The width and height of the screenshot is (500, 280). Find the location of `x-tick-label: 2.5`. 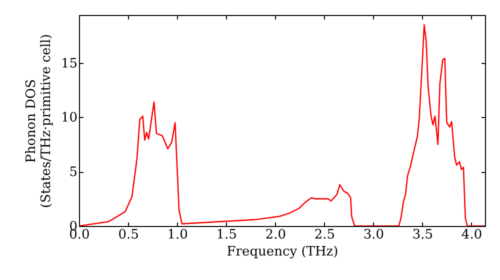

x-tick-label: 2.5 is located at coordinates (325, 235).